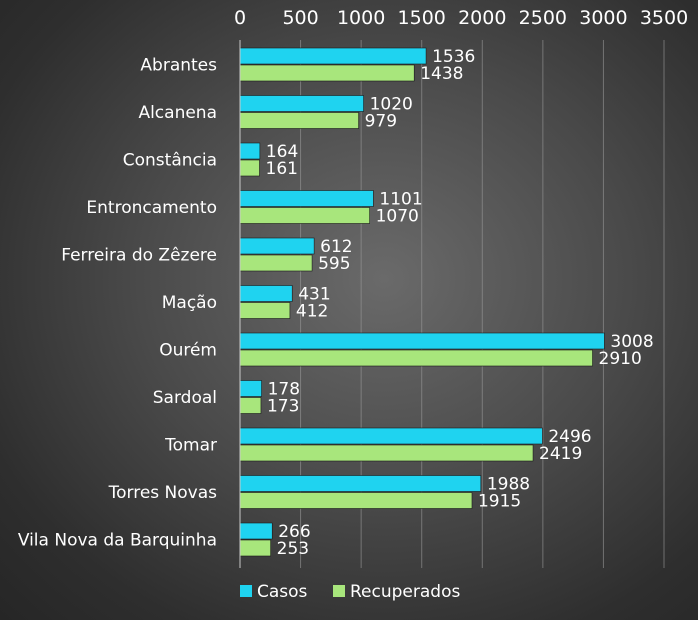 This screenshot has width=698, height=620. I want to click on category-label: Alcanena, so click(177, 113).